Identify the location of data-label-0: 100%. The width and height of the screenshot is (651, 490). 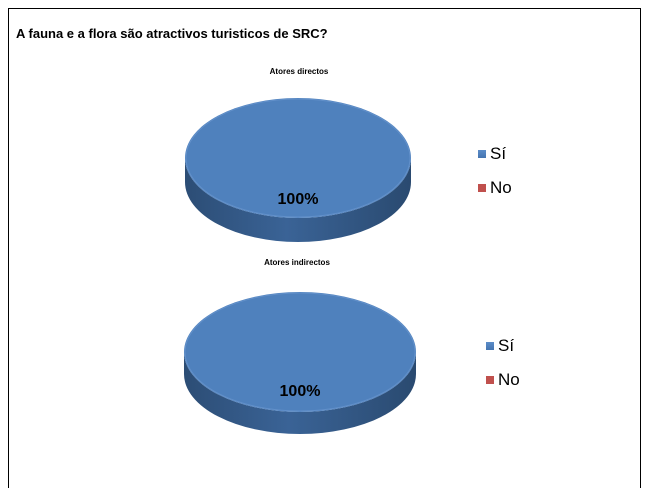
(298, 199).